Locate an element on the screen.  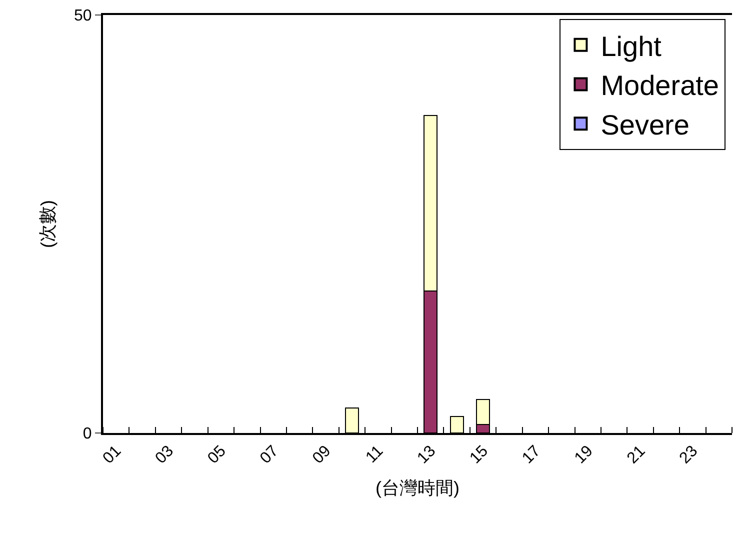
x-tick-label: 21 is located at coordinates (636, 455).